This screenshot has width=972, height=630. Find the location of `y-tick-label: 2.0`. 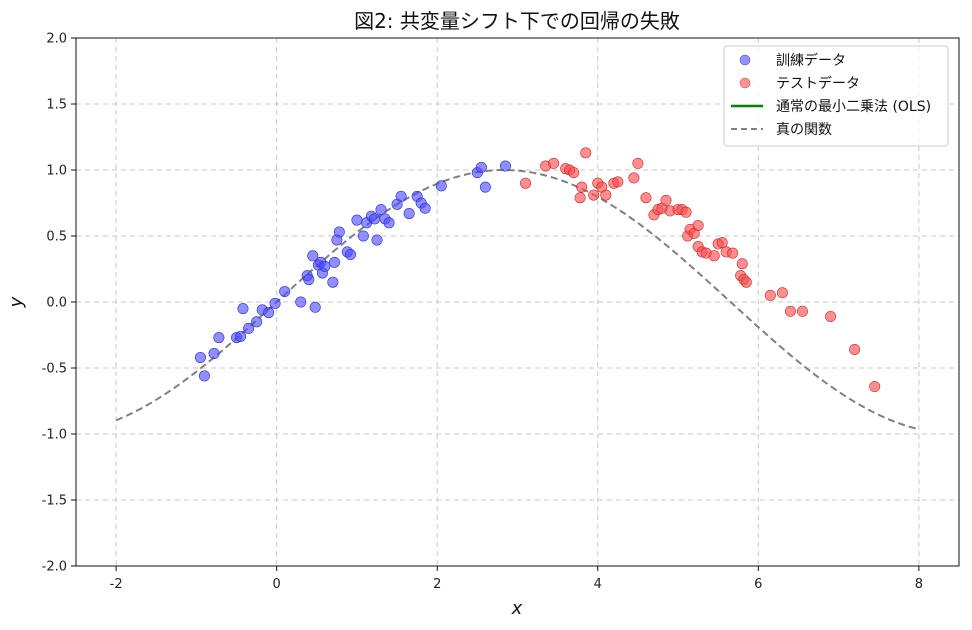

y-tick-label: 2.0 is located at coordinates (56, 39).